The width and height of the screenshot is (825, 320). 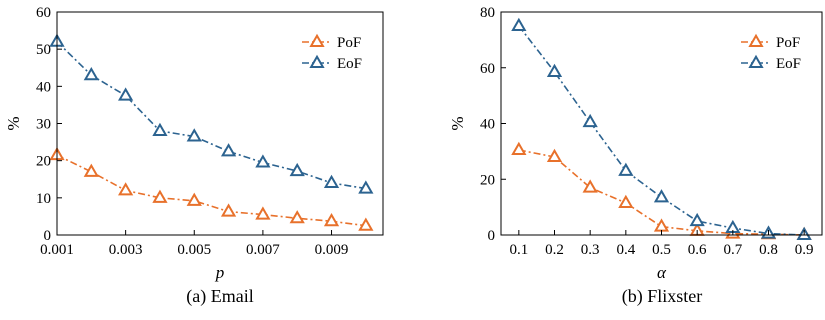 What do you see at coordinates (661, 250) in the screenshot?
I see `x-tick-label: 0.5` at bounding box center [661, 250].